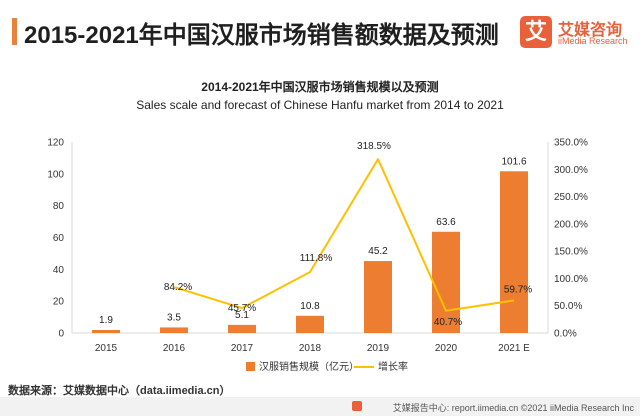  I want to click on y-right-tick-label: 50.0%, so click(568, 306).